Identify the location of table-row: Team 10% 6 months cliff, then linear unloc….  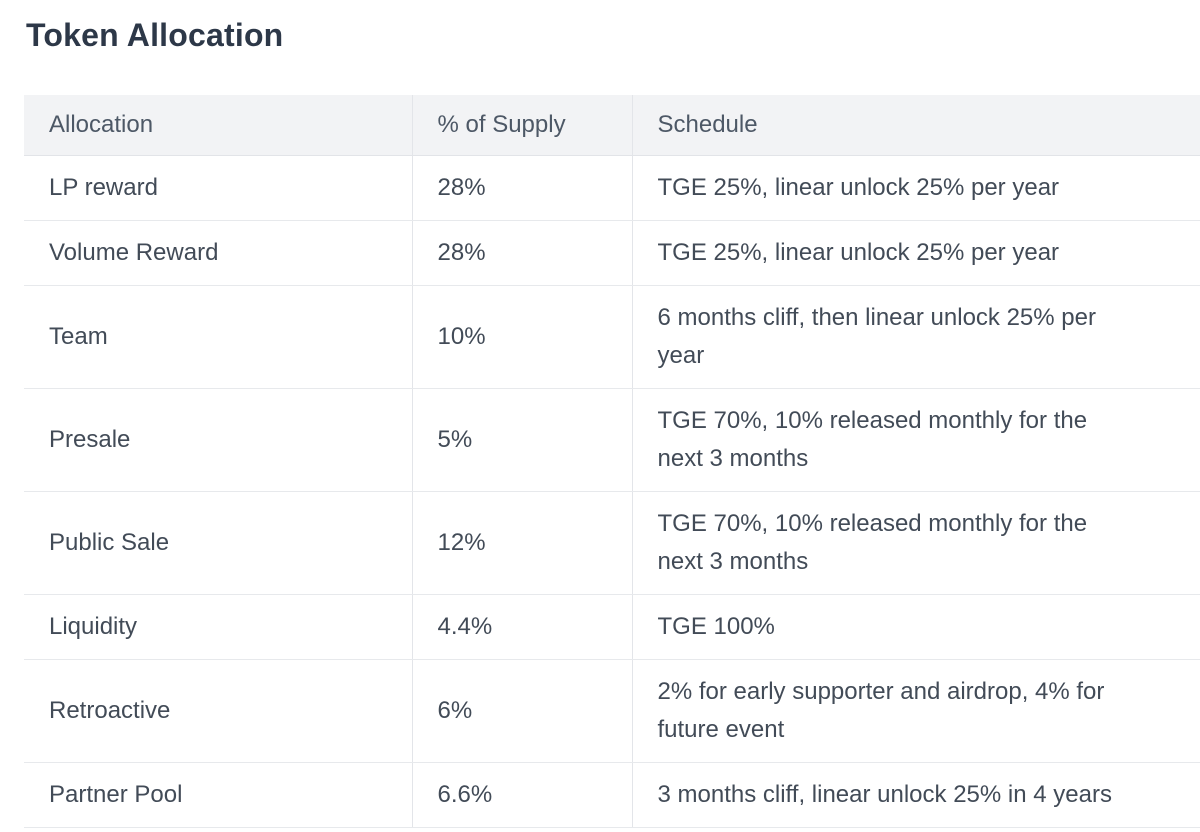
(612, 337).